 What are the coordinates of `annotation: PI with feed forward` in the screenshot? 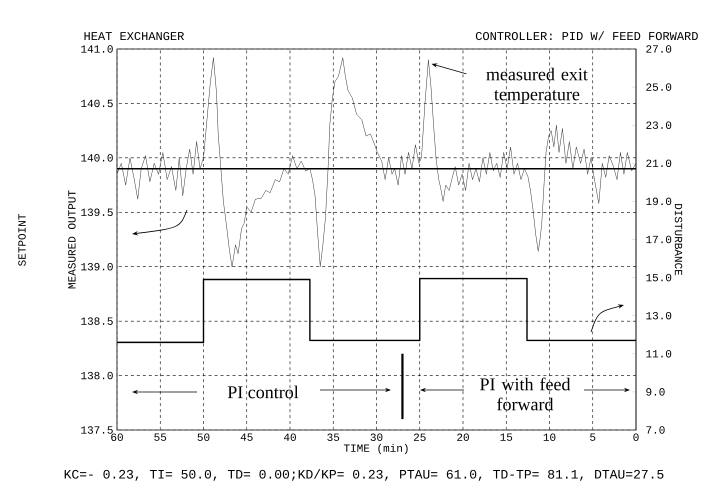 It's located at (525, 394).